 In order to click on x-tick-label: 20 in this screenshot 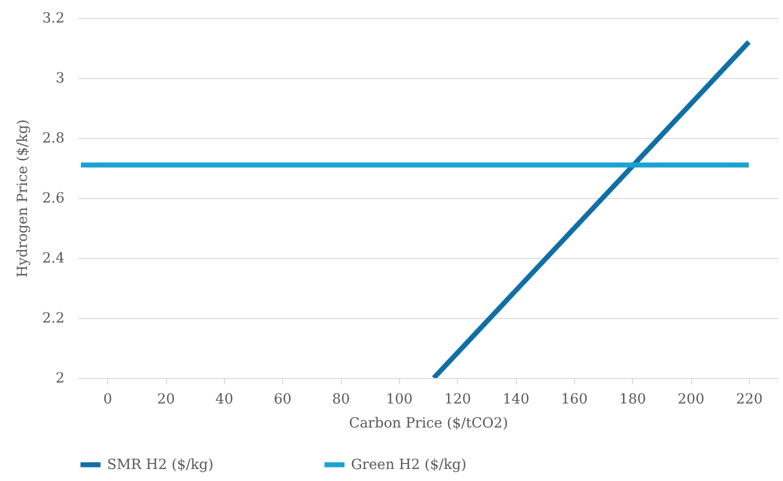, I will do `click(166, 400)`.